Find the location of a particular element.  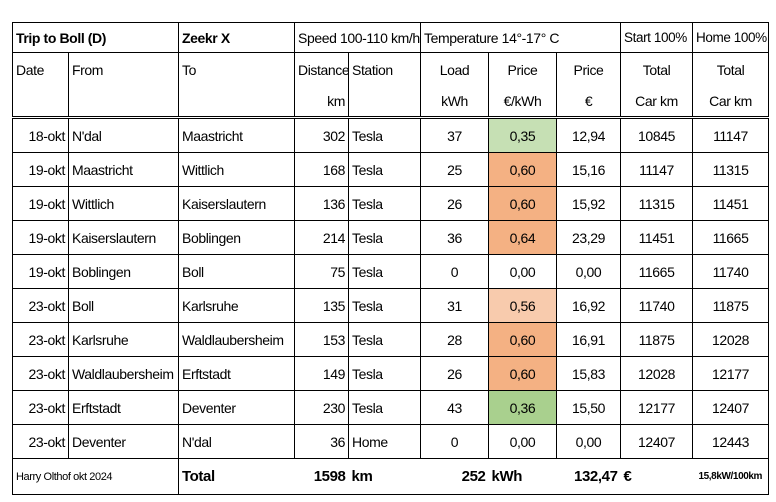

table-cell: 0,64 is located at coordinates (522, 237).